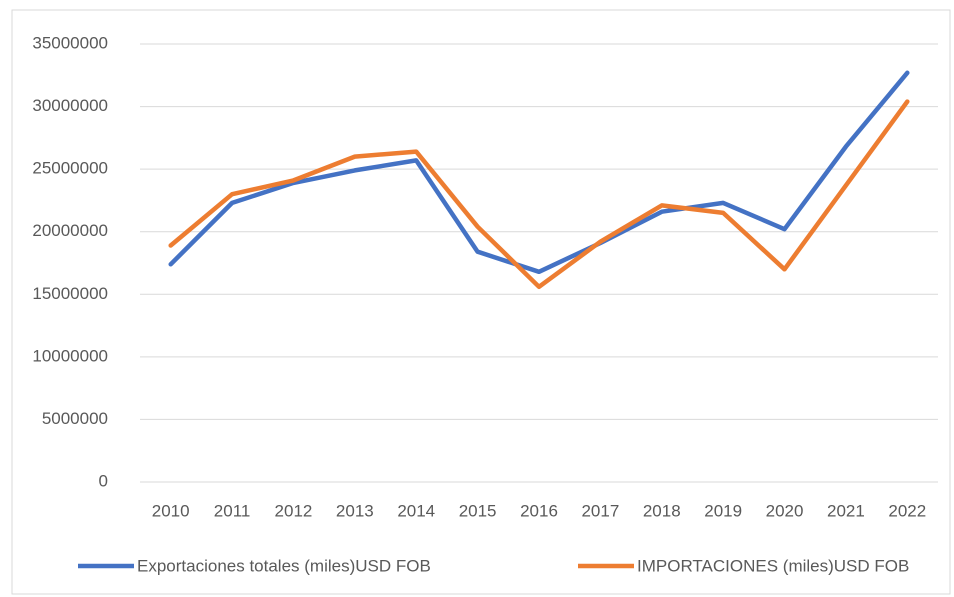 This screenshot has width=954, height=597. Describe the element at coordinates (416, 510) in the screenshot. I see `x-tick-label: 2014` at that location.